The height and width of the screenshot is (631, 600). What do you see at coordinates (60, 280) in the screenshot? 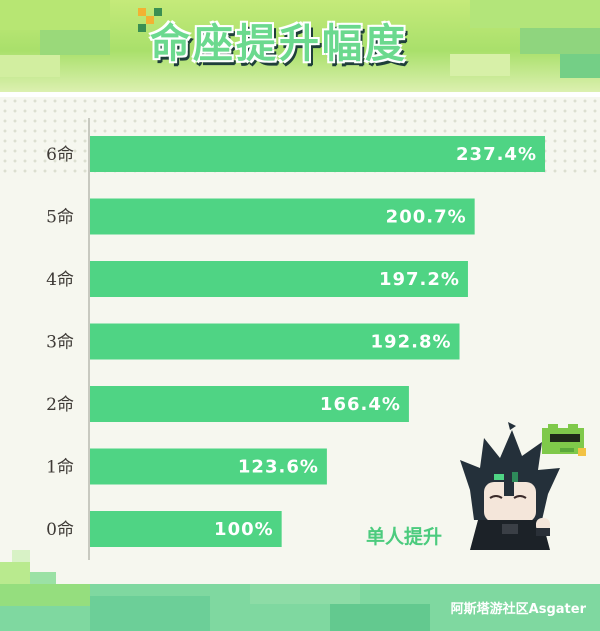
I see `y-tick-label: 4命` at bounding box center [60, 280].